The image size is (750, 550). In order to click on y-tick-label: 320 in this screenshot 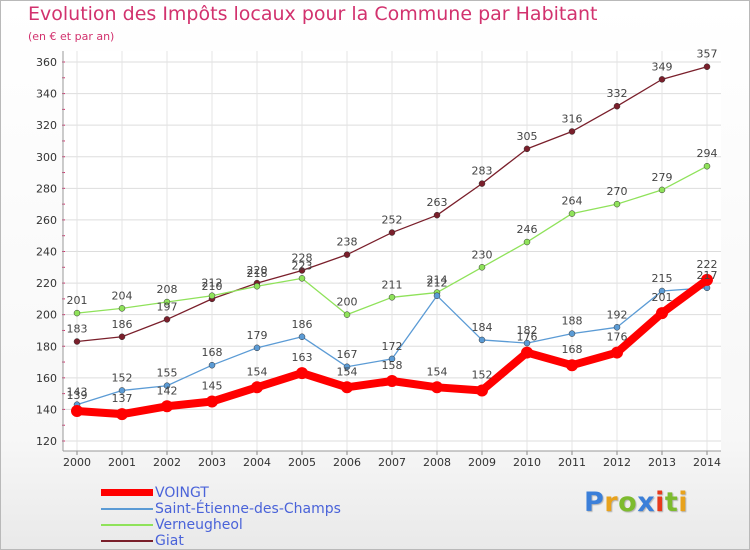, I will do `click(46, 125)`.